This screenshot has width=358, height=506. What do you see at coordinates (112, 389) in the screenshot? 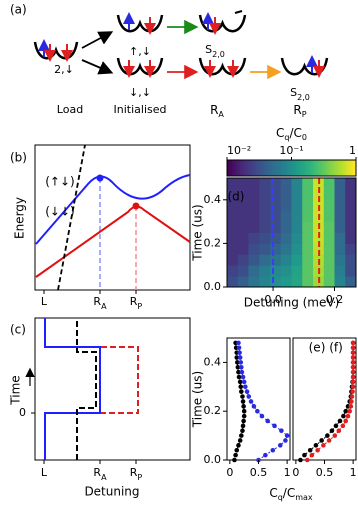
I see `panel-frame` at bounding box center [112, 389].